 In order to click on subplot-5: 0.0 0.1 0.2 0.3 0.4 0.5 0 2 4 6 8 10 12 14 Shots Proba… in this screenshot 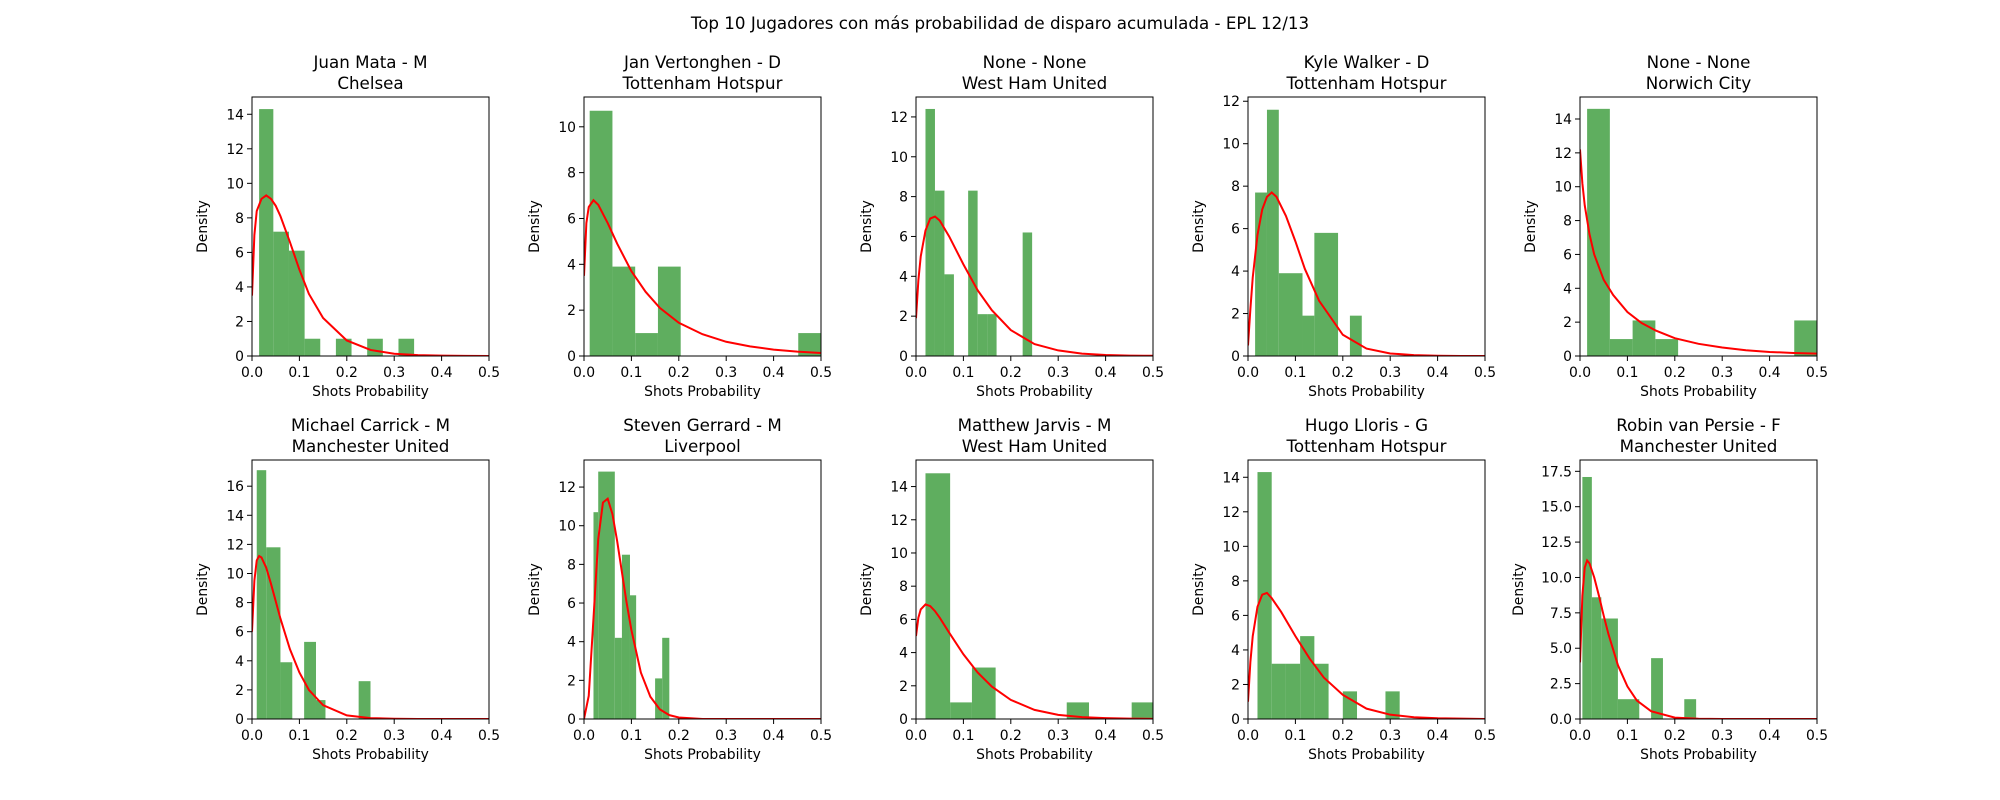, I will do `click(1675, 226)`.